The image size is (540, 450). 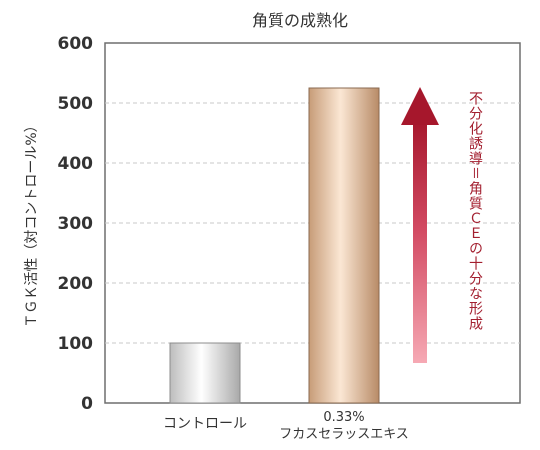 I want to click on x-tick-label: 0.33%, so click(x=343, y=417).